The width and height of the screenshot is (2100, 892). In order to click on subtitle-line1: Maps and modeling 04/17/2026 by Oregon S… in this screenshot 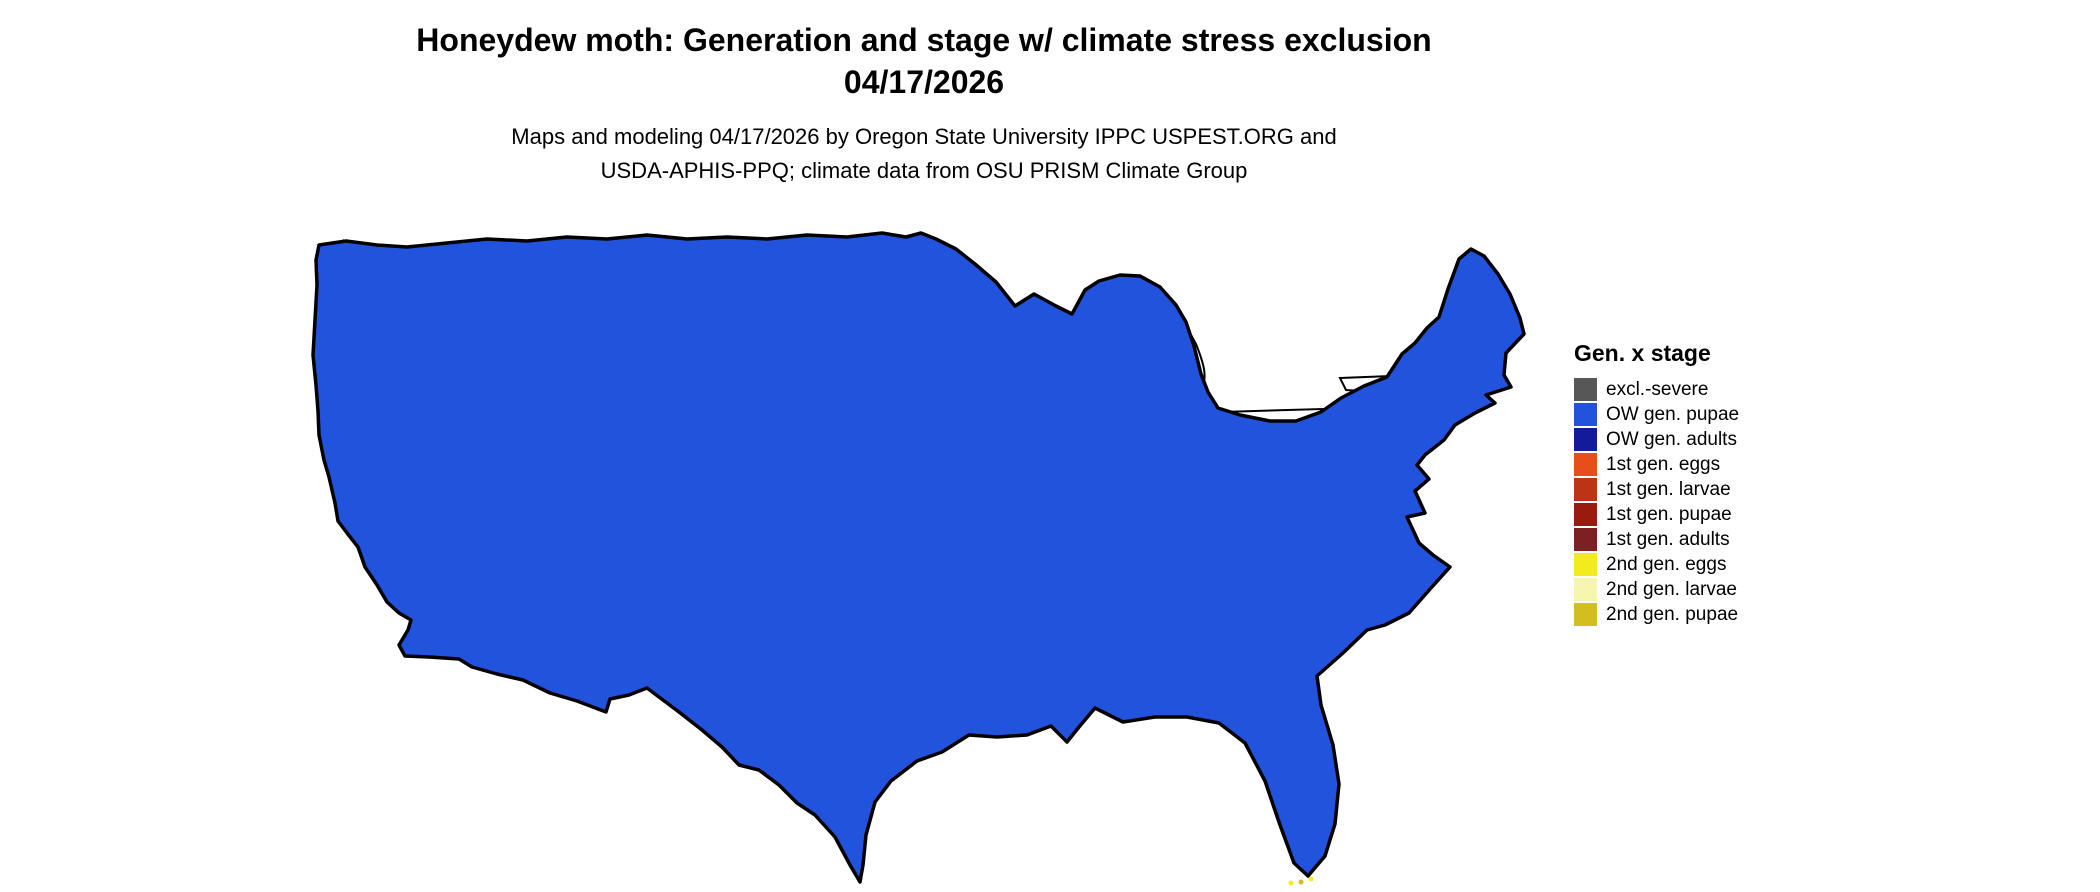, I will do `click(924, 136)`.